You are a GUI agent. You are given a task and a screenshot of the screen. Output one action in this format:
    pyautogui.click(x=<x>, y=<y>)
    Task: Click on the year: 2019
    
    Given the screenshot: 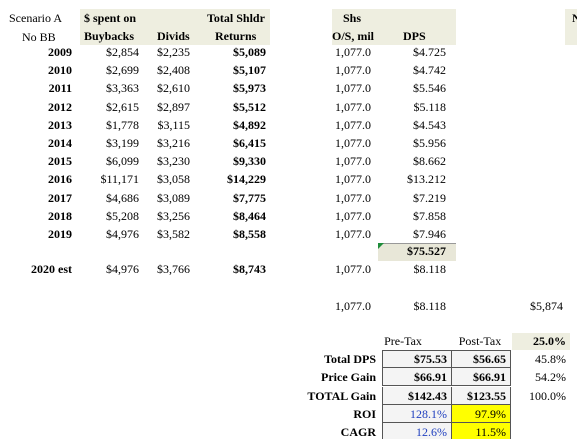 What is the action you would take?
    pyautogui.click(x=60, y=234)
    